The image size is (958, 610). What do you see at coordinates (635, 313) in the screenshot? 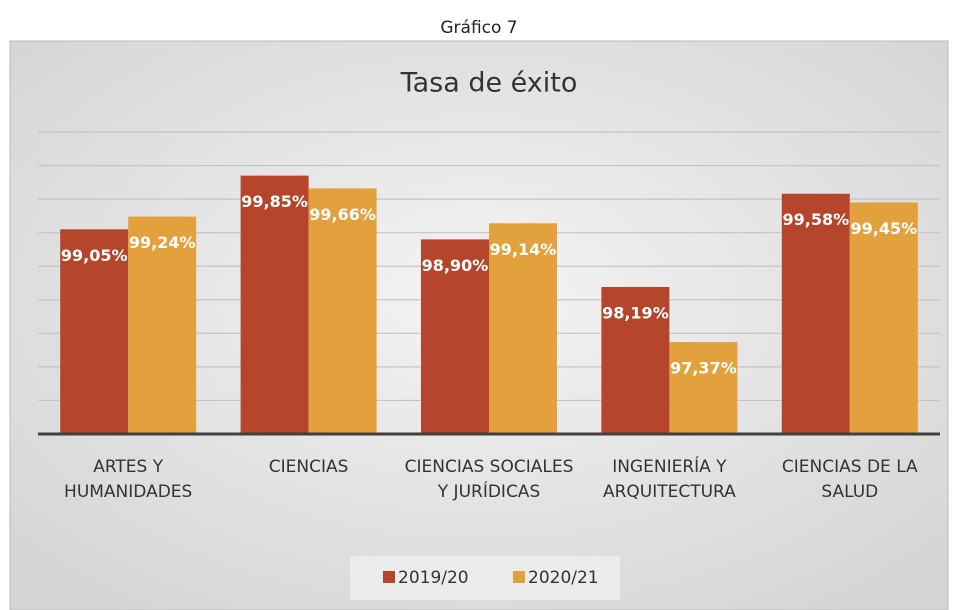
I see `value-label: 98,19%` at bounding box center [635, 313].